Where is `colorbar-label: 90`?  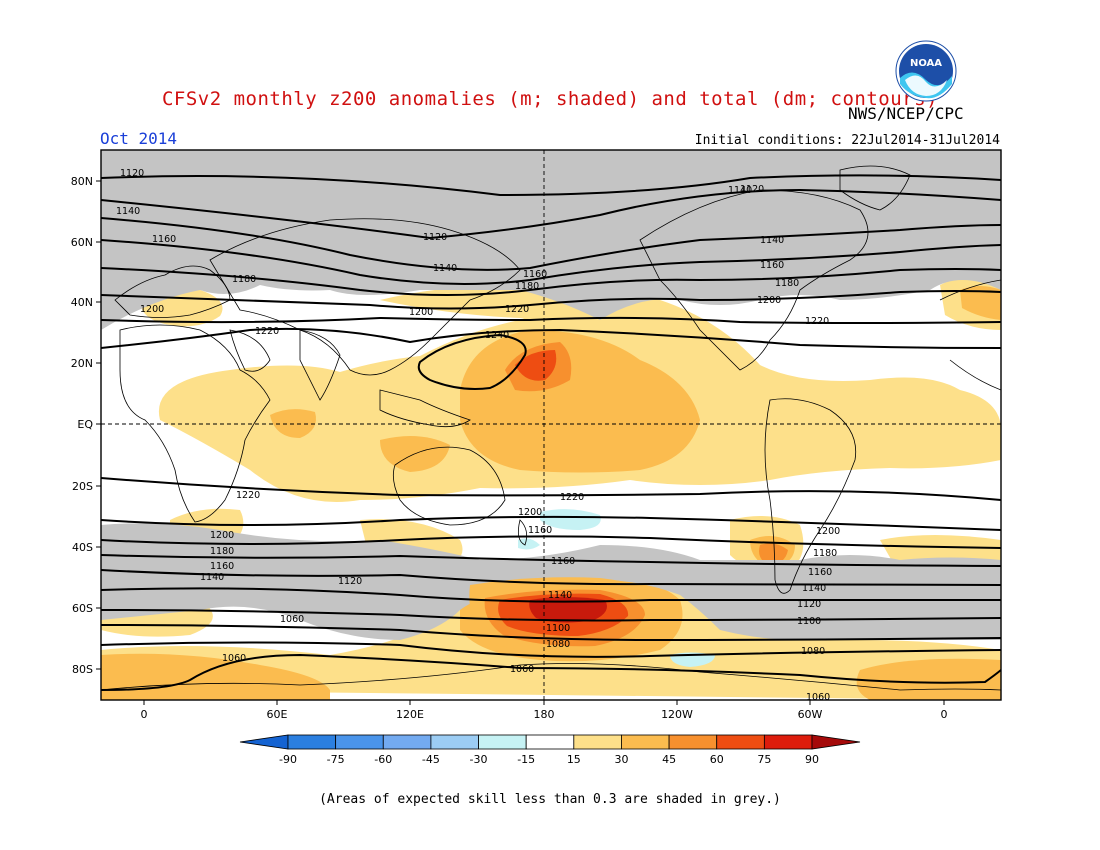
colorbar-label: 90 is located at coordinates (812, 759).